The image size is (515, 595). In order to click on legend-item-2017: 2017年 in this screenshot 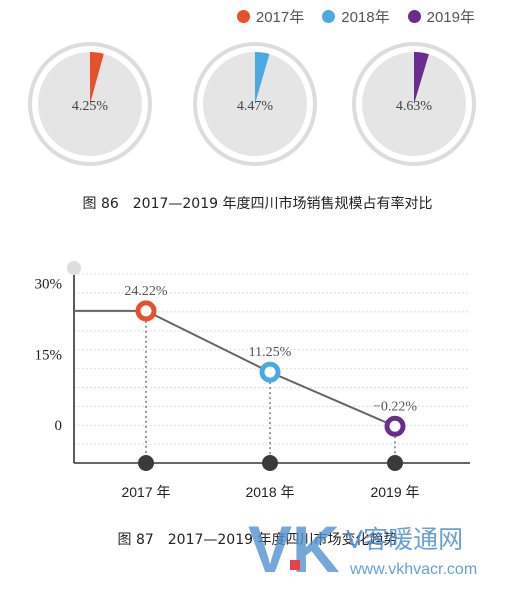, I will do `click(270, 16)`.